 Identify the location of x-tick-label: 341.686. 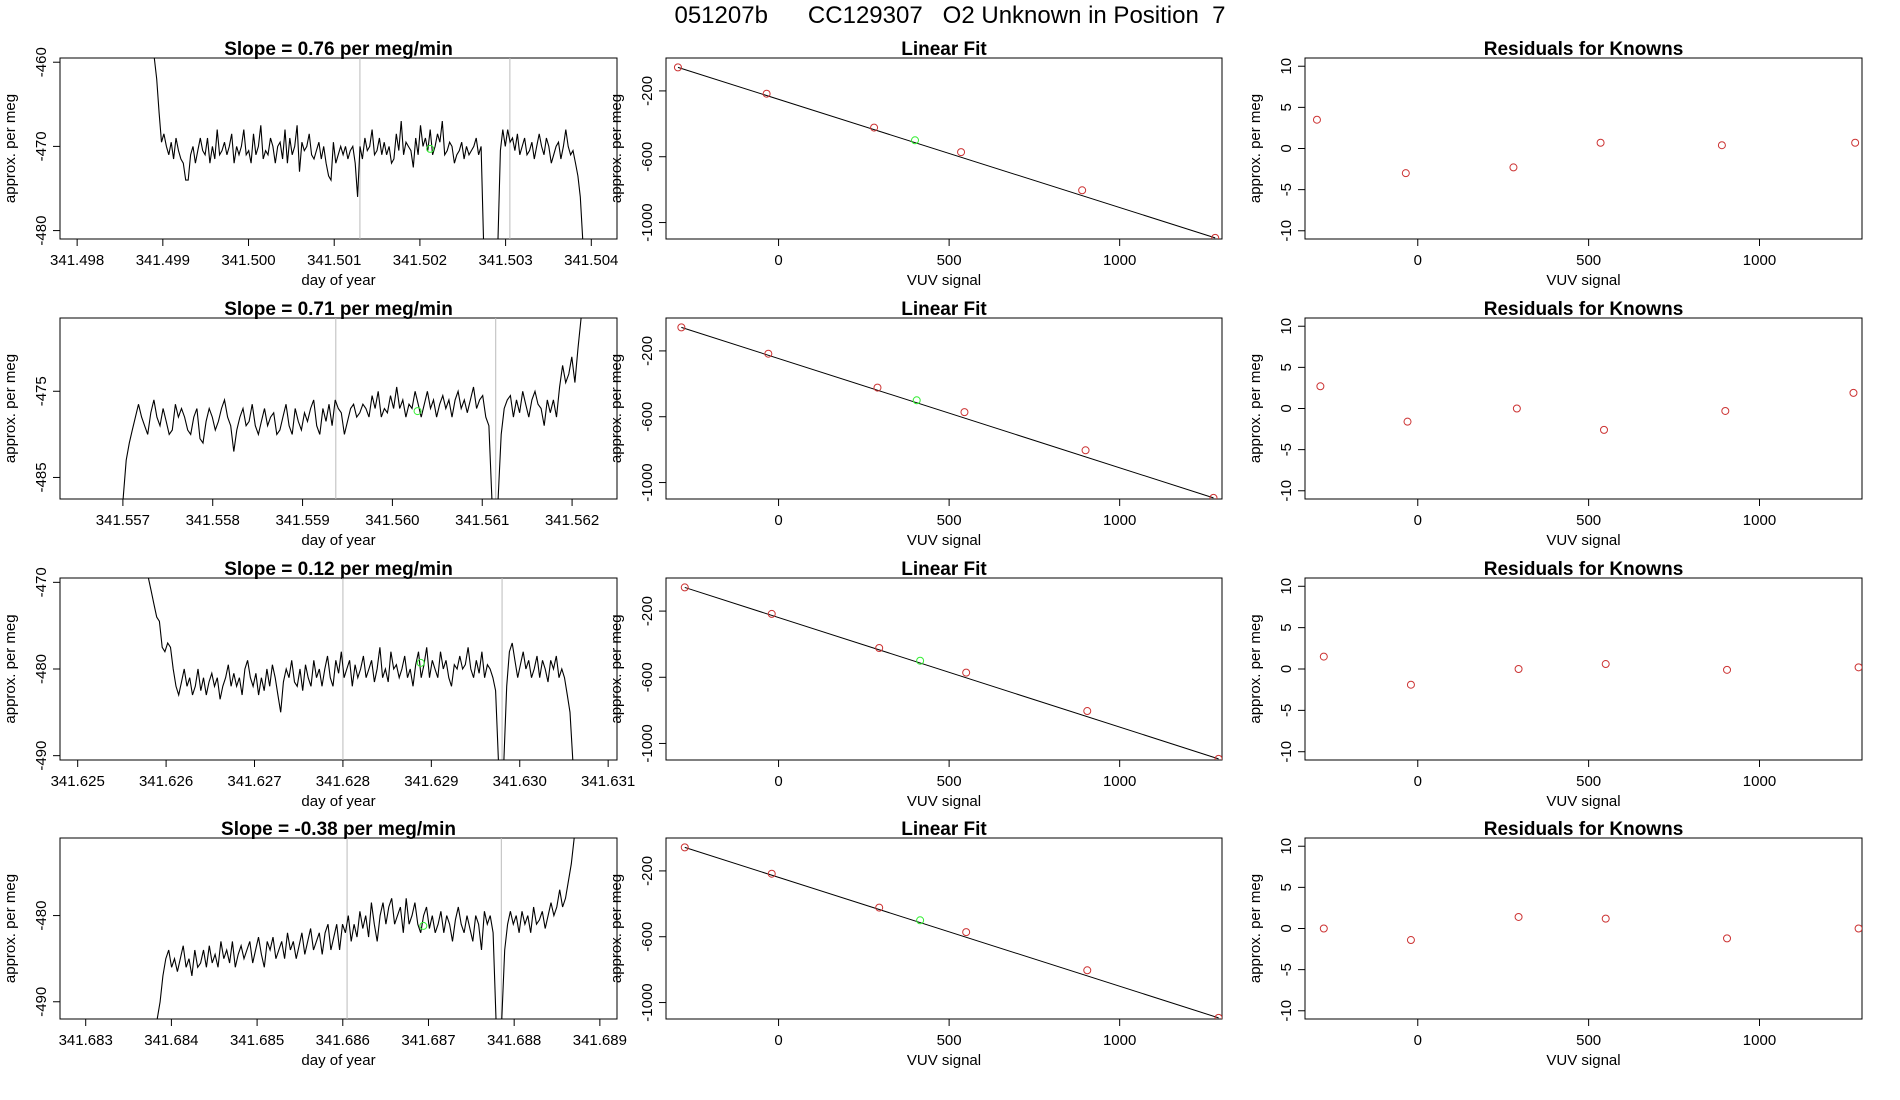
(343, 1040).